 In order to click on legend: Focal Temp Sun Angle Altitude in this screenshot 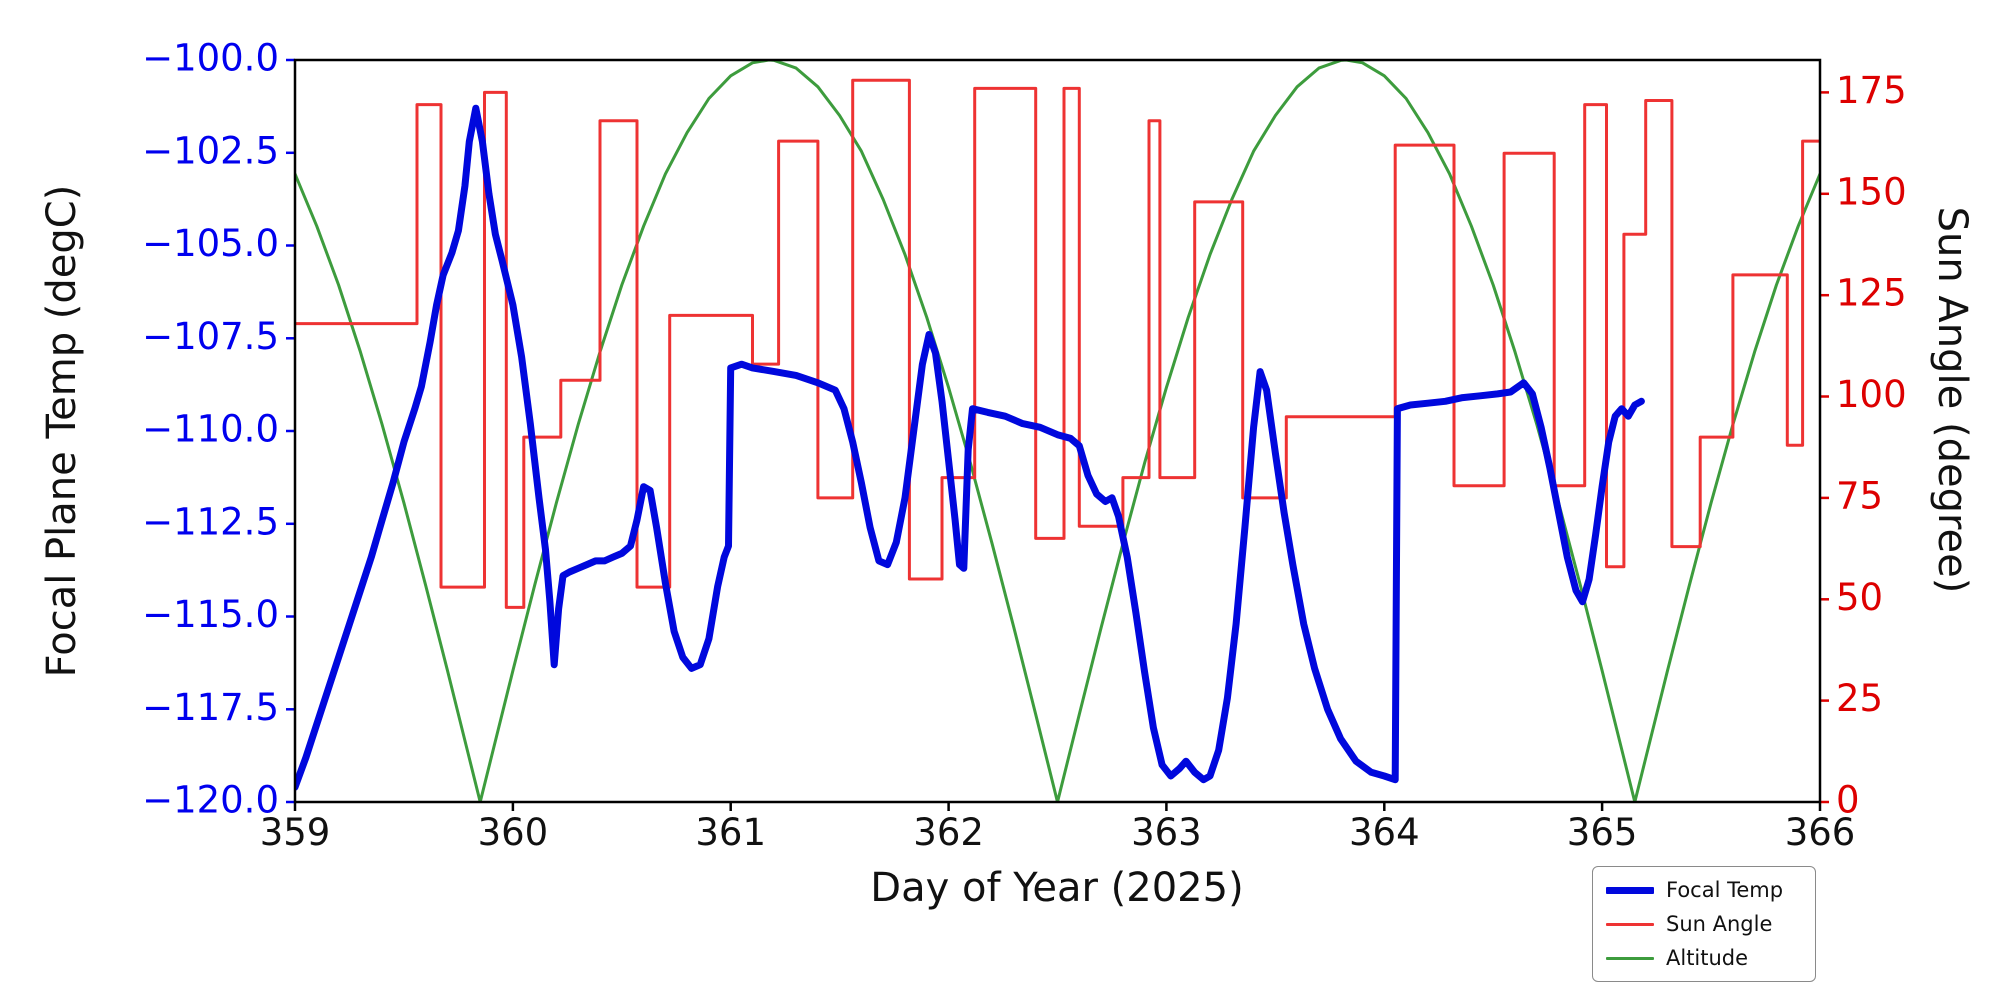, I will do `click(1704, 924)`.